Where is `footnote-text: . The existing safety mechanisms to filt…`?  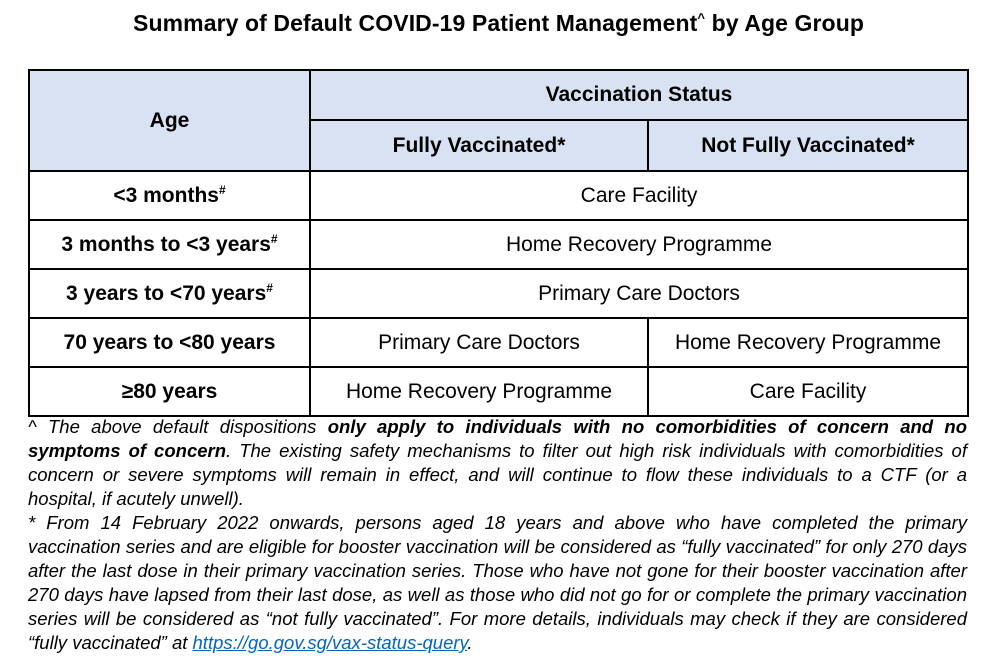 footnote-text: . The existing safety mechanisms to filt… is located at coordinates (497, 474).